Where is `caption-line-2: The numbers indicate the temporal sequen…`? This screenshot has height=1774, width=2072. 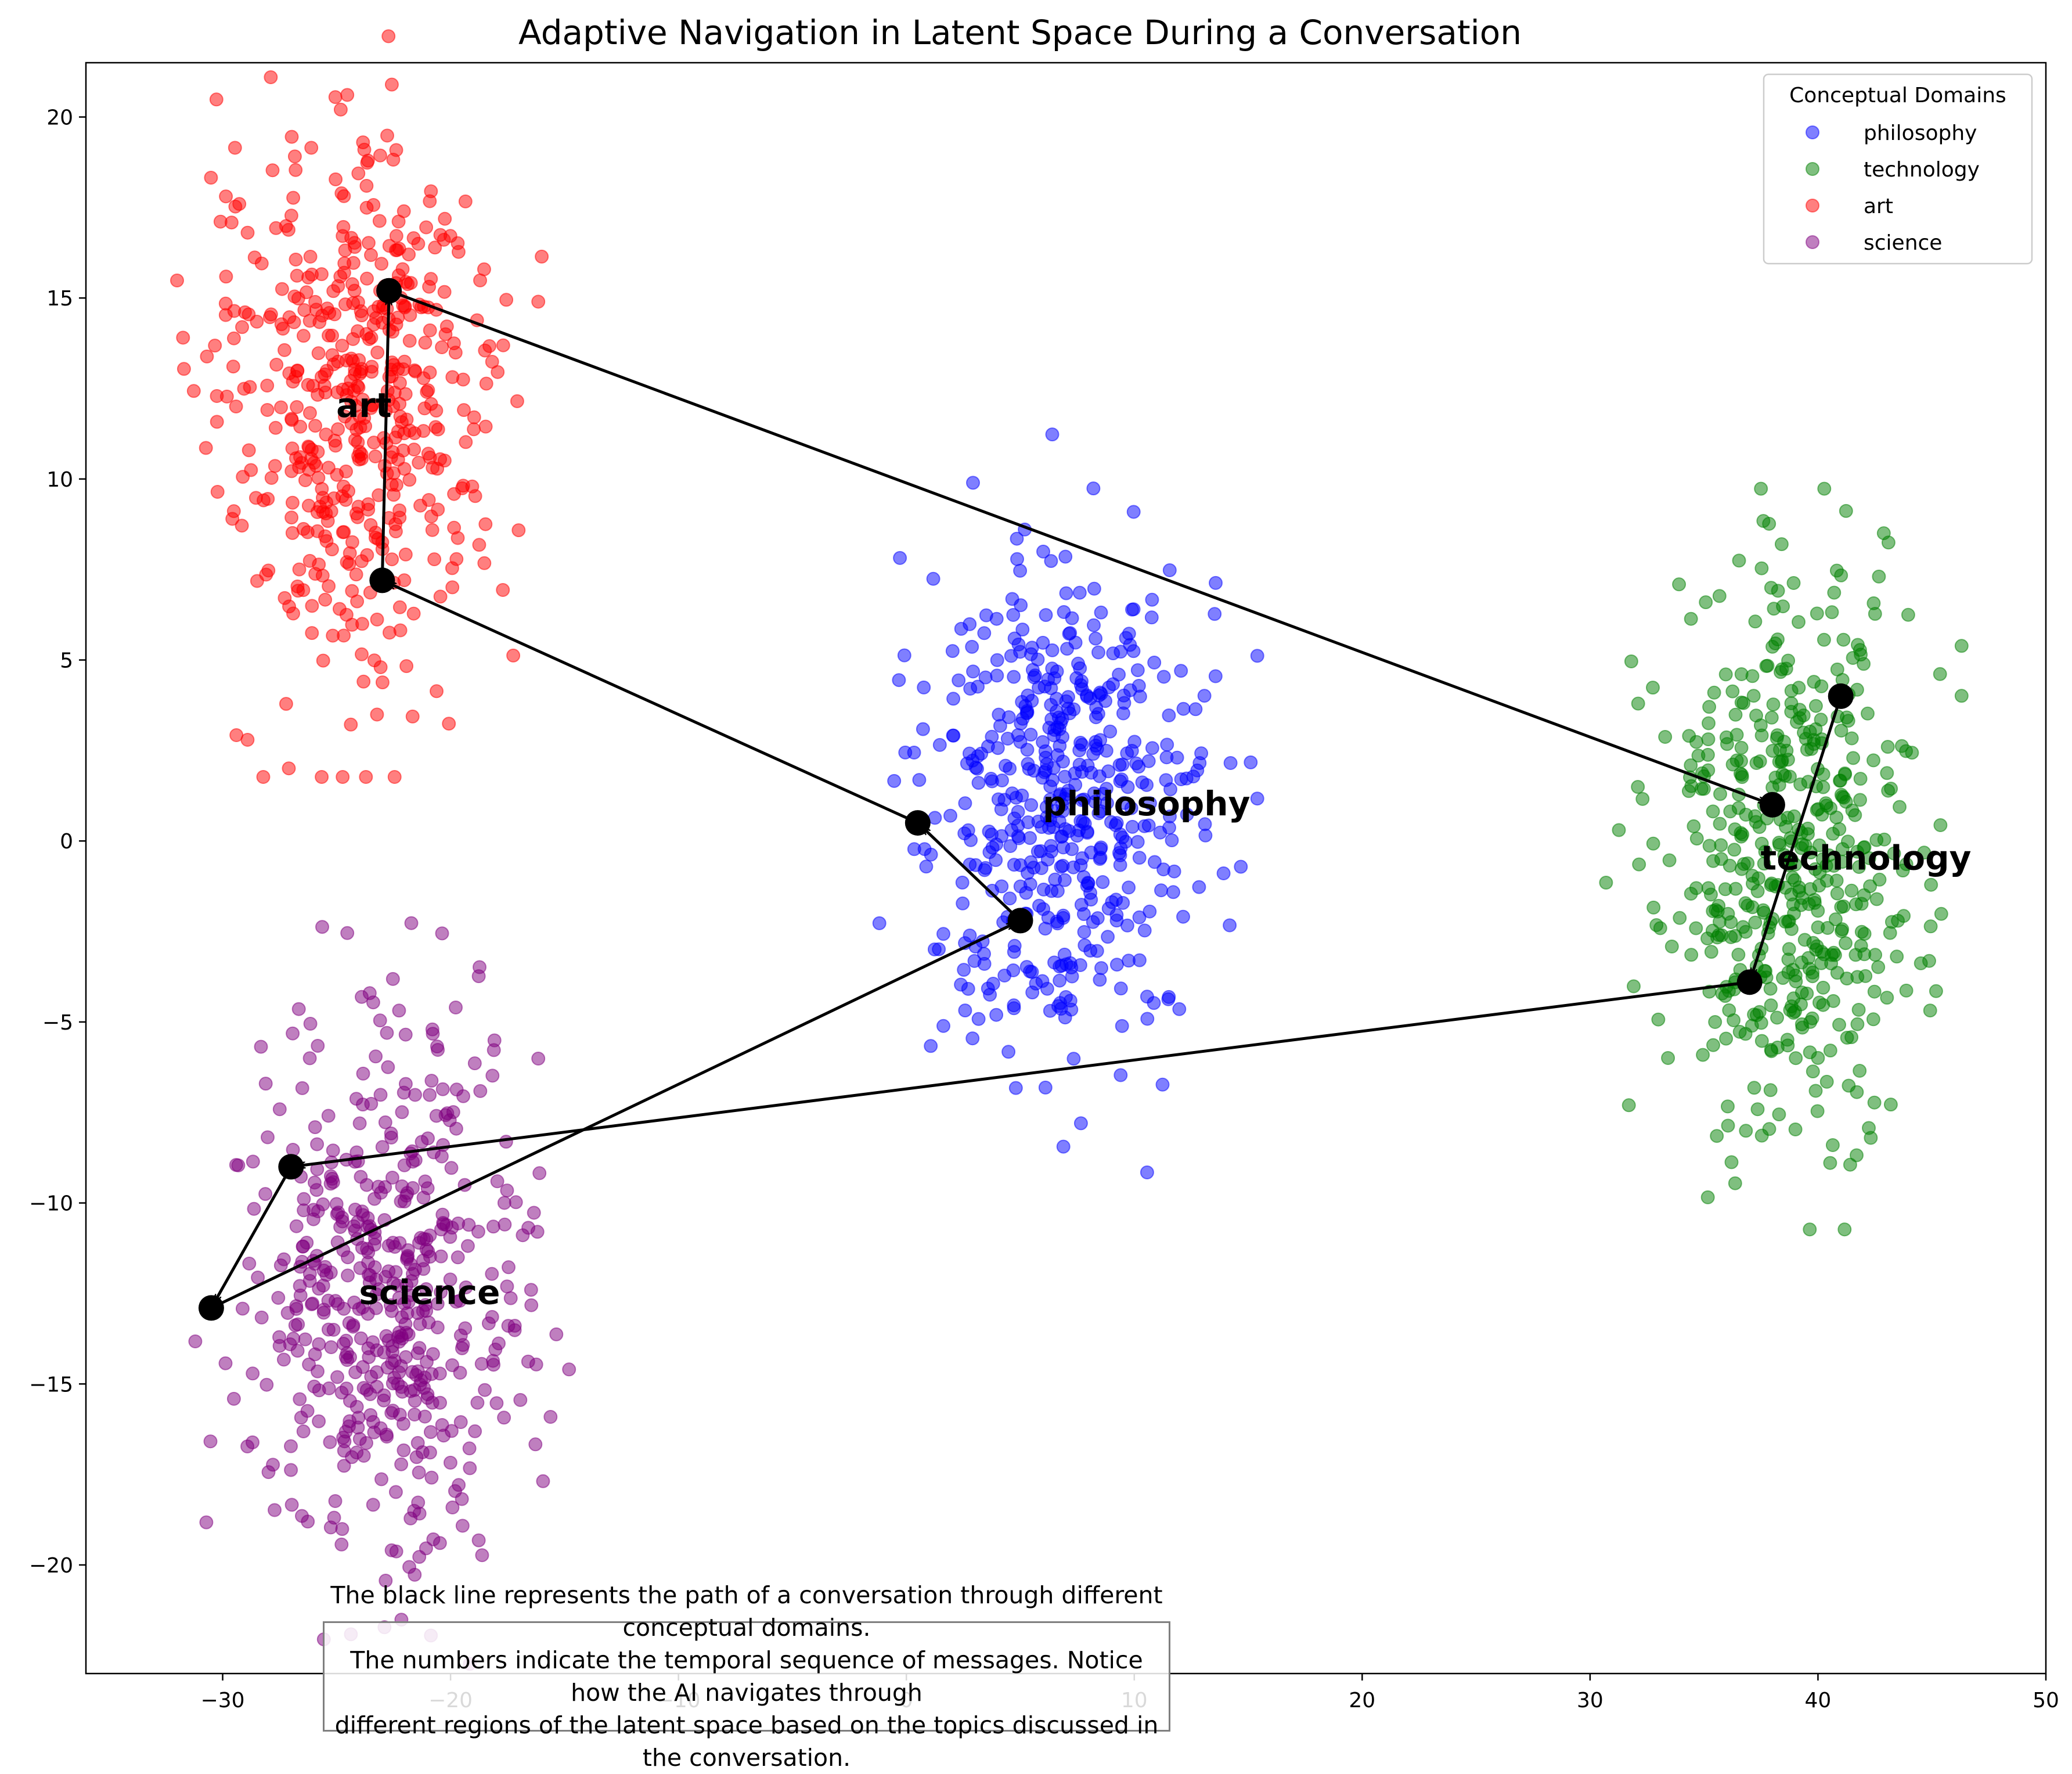
caption-line-2: The numbers indicate the temporal sequen… is located at coordinates (746, 1676).